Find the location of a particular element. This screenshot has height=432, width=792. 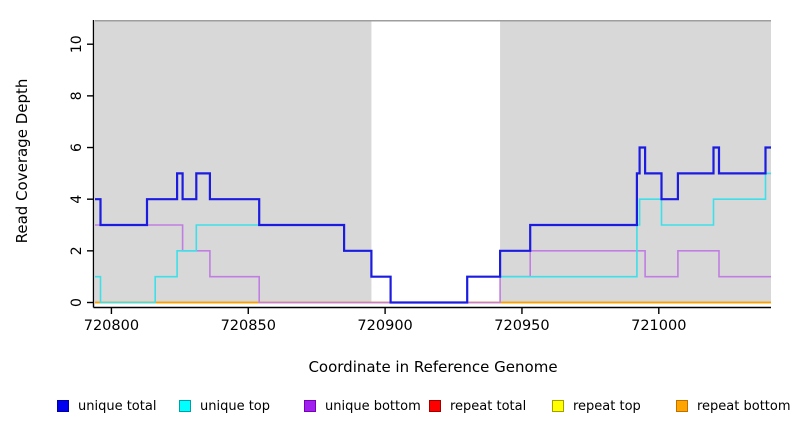

legend-item-unique-total: unique total is located at coordinates (106, 406).